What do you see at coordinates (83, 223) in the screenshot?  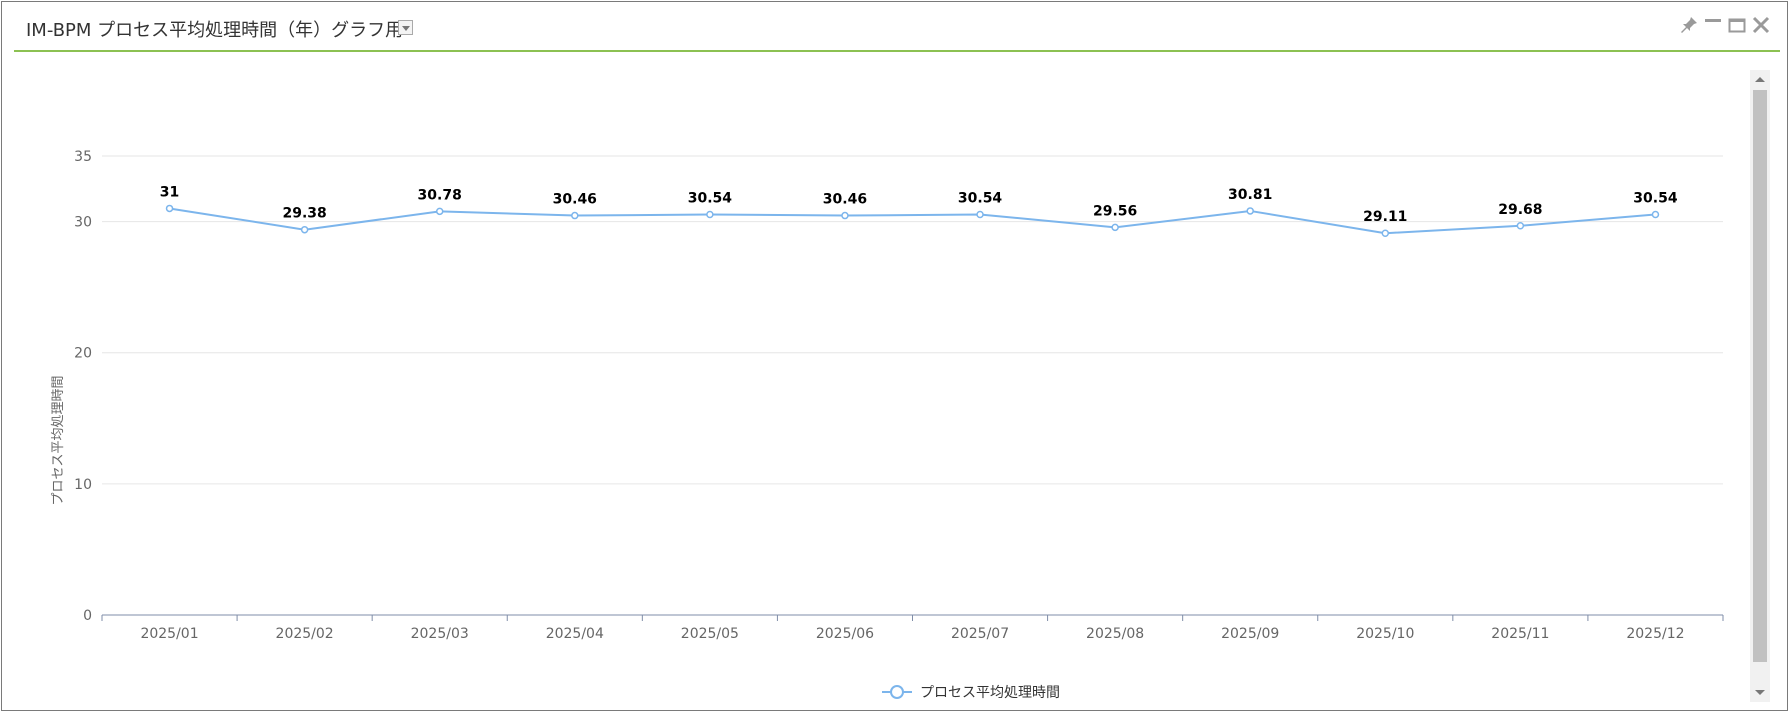 I see `y-tick-label: 30` at bounding box center [83, 223].